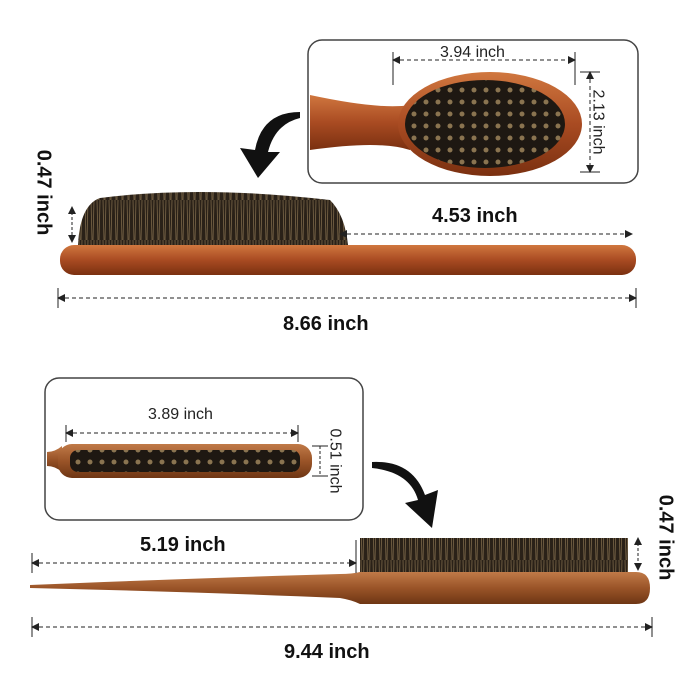 The height and width of the screenshot is (700, 700). I want to click on brush1-bristle-height-label: 0.47 inch, so click(43, 192).